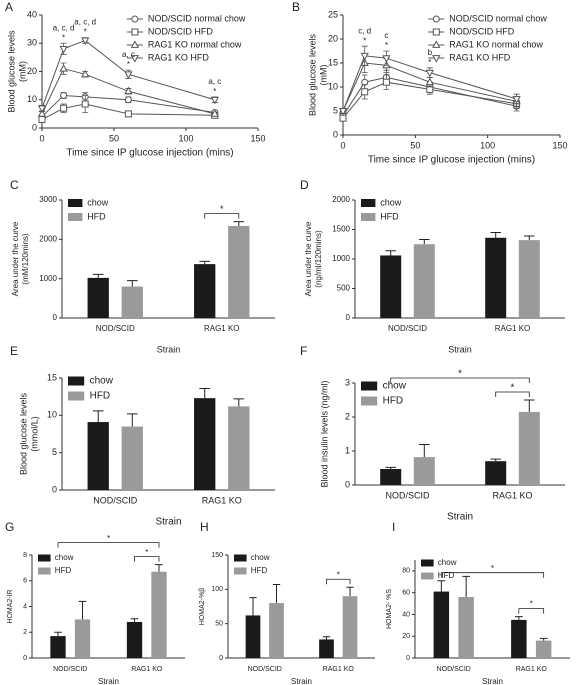 The image size is (577, 685). What do you see at coordinates (341, 229) in the screenshot?
I see `y-tick-label: 1500` at bounding box center [341, 229].